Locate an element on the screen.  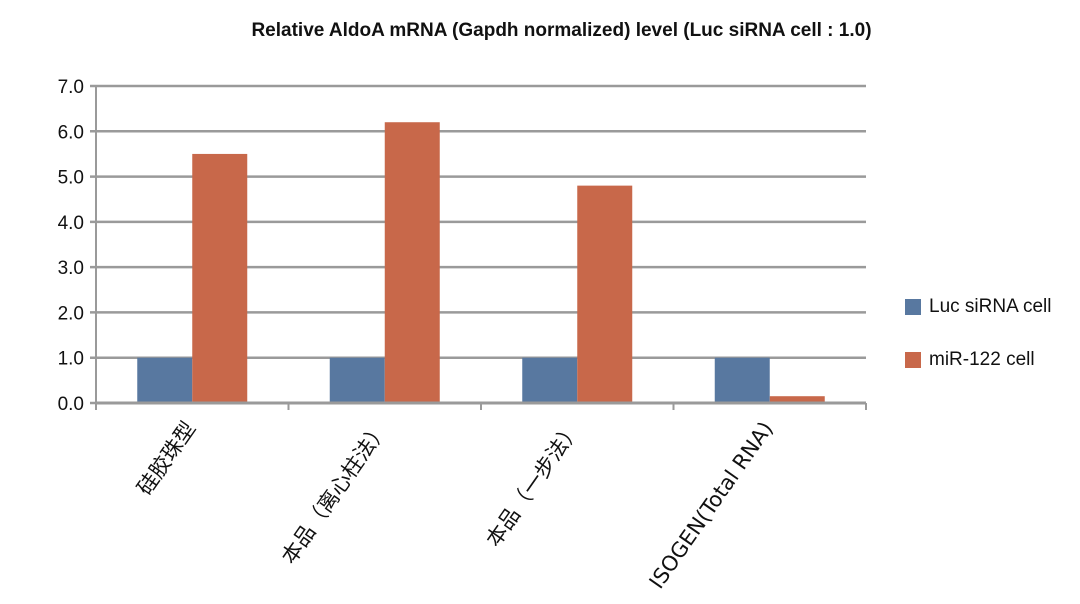
legend-label: Luc siRNA cell is located at coordinates (990, 306).